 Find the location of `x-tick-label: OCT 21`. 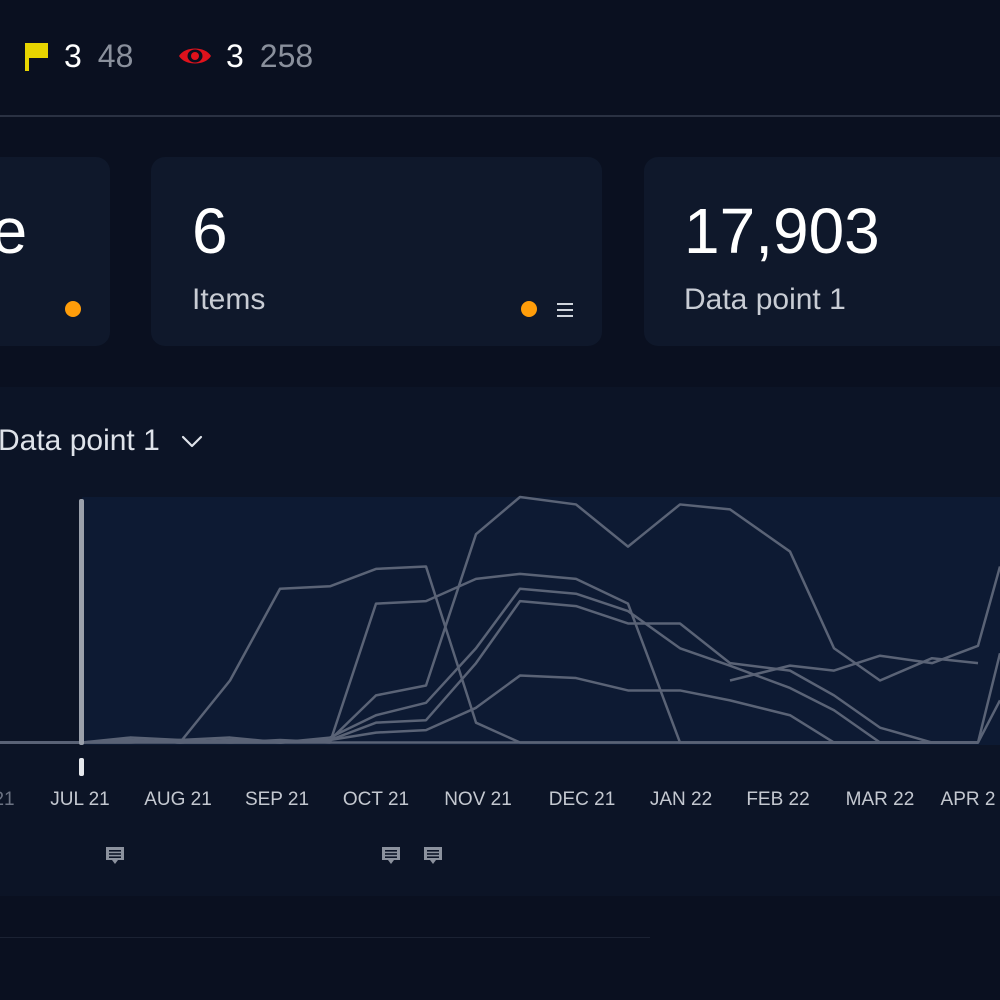

x-tick-label: OCT 21 is located at coordinates (376, 799).